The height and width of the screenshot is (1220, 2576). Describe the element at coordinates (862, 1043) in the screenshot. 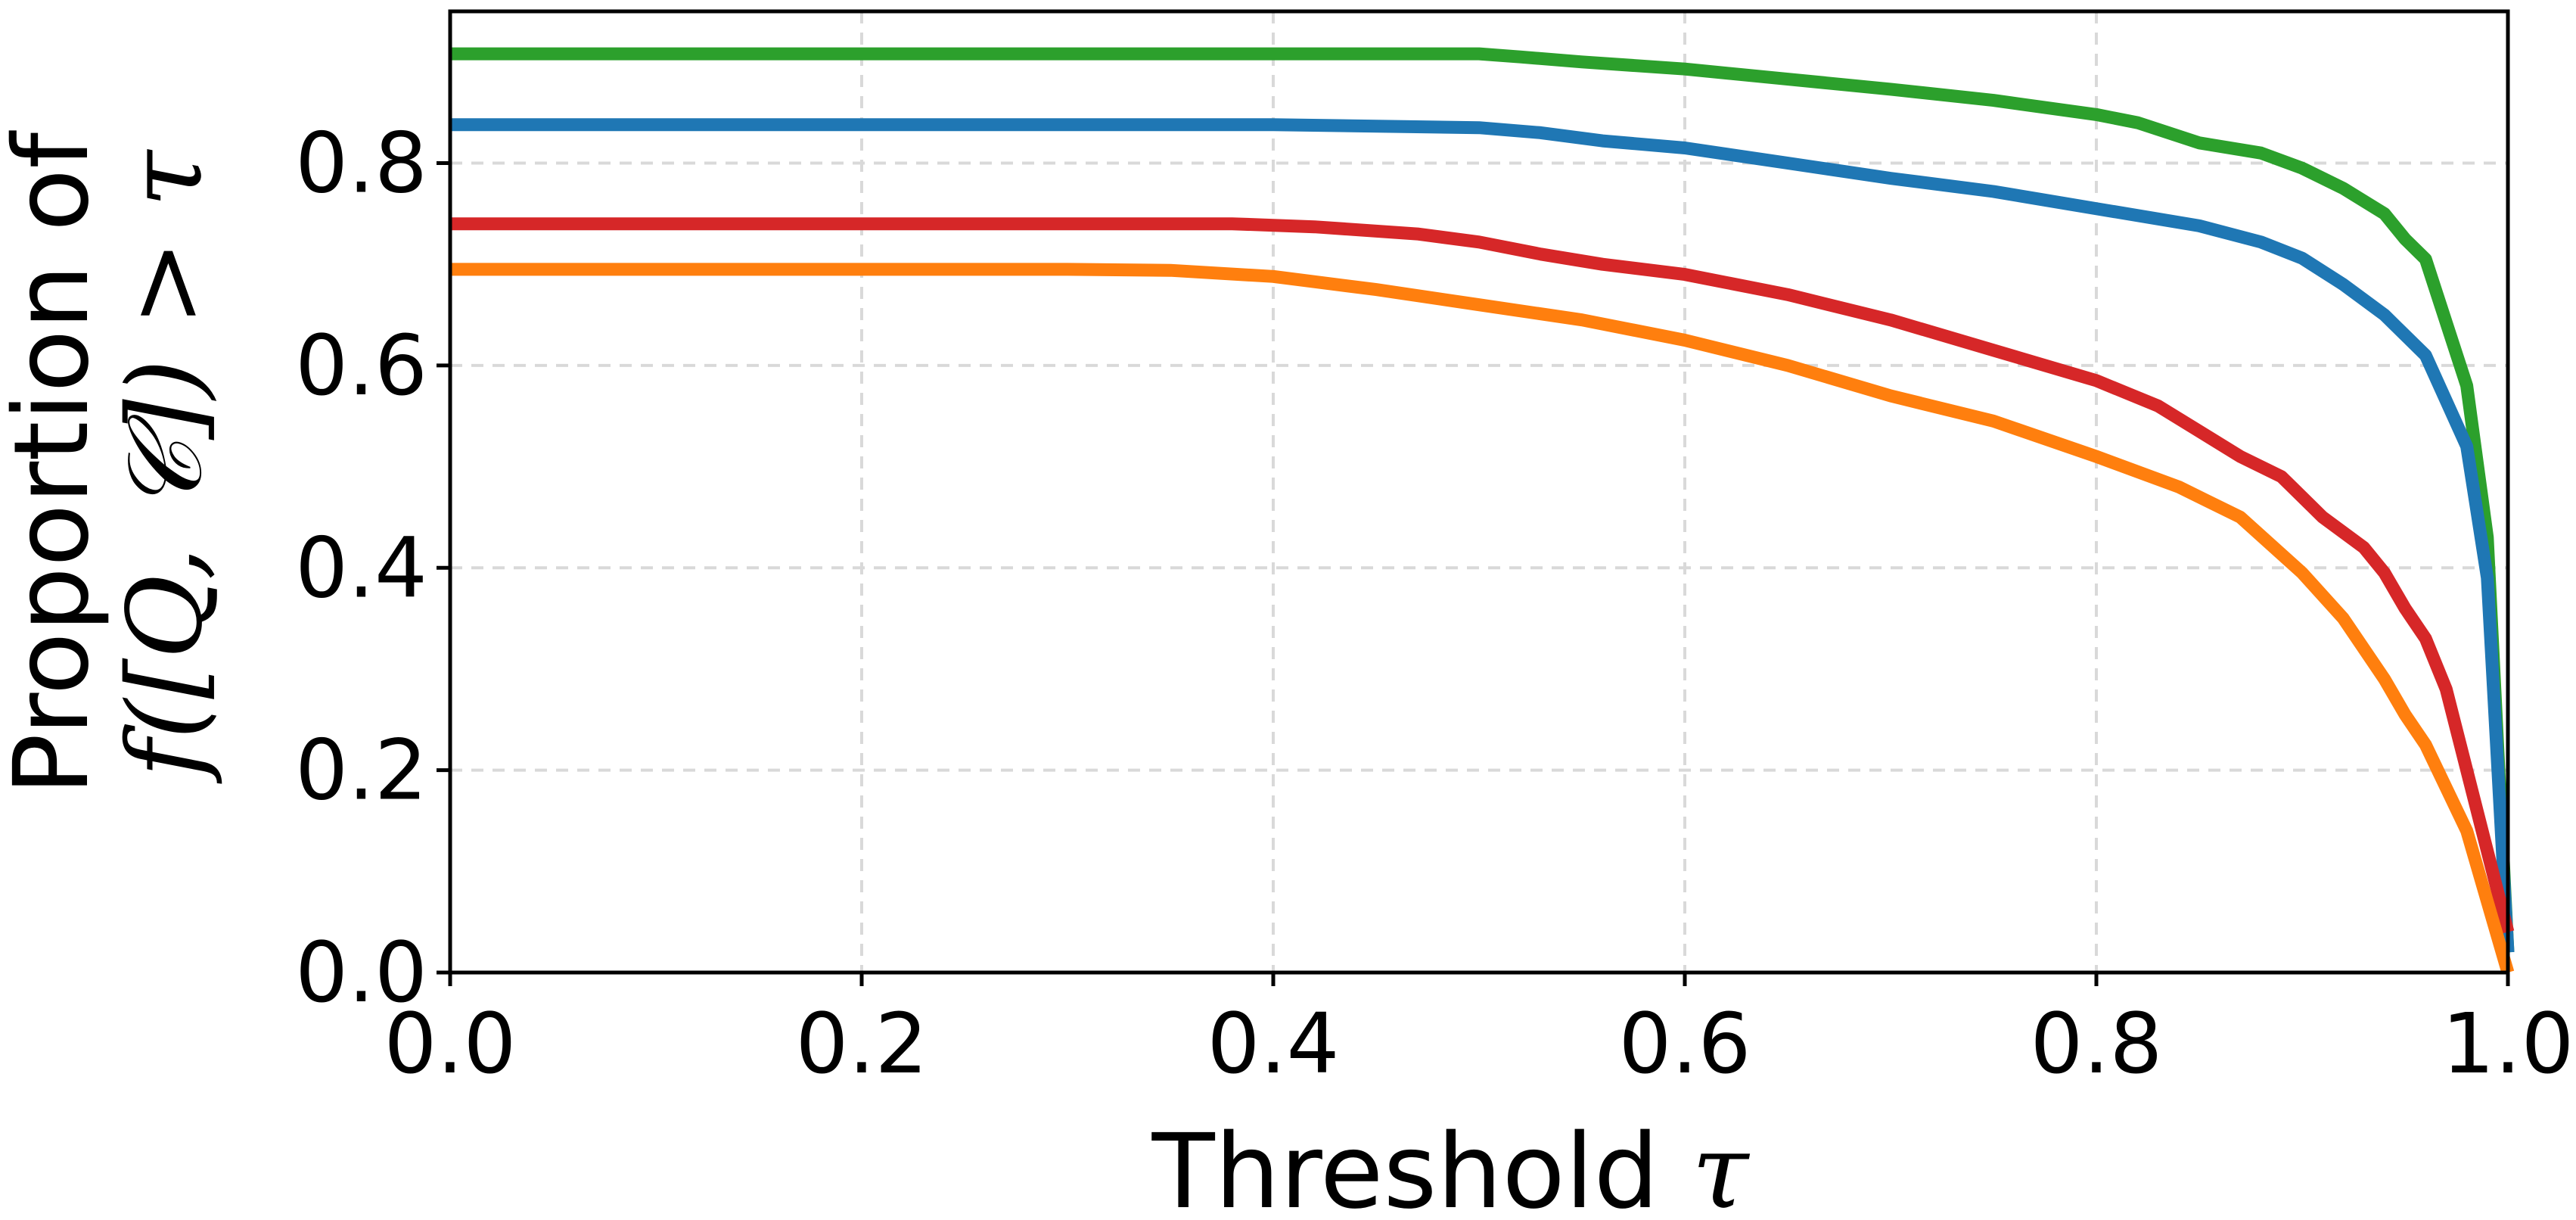

I see `x-tick-label: 0.2` at that location.